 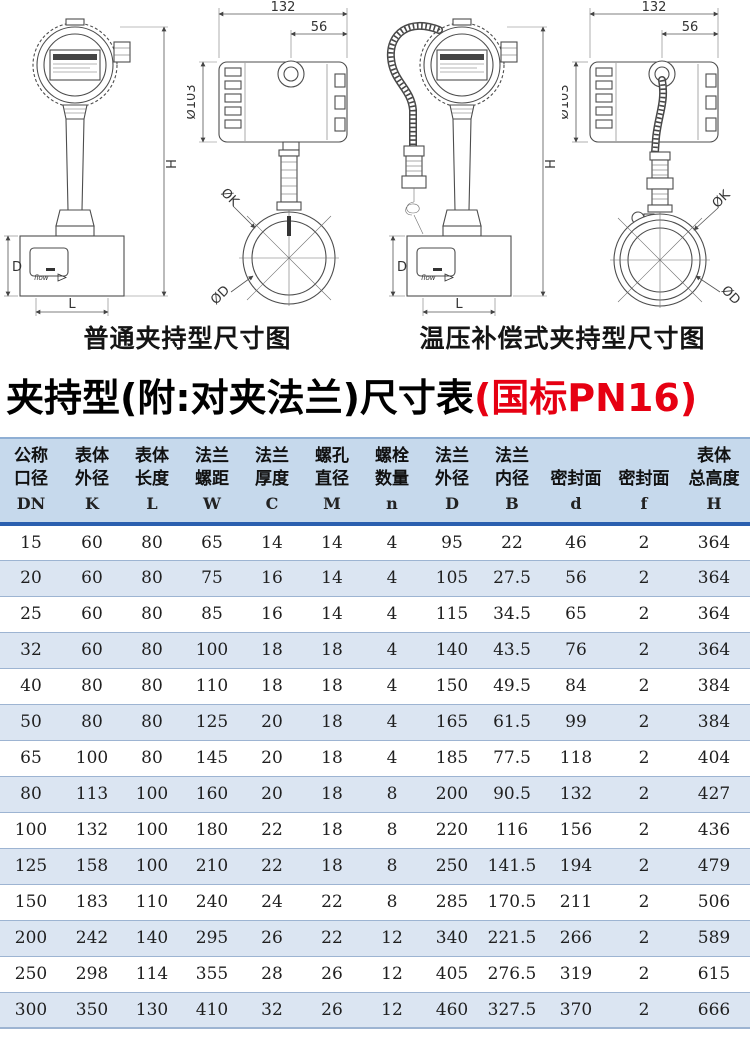 I want to click on table-cell: 40, so click(x=31, y=686).